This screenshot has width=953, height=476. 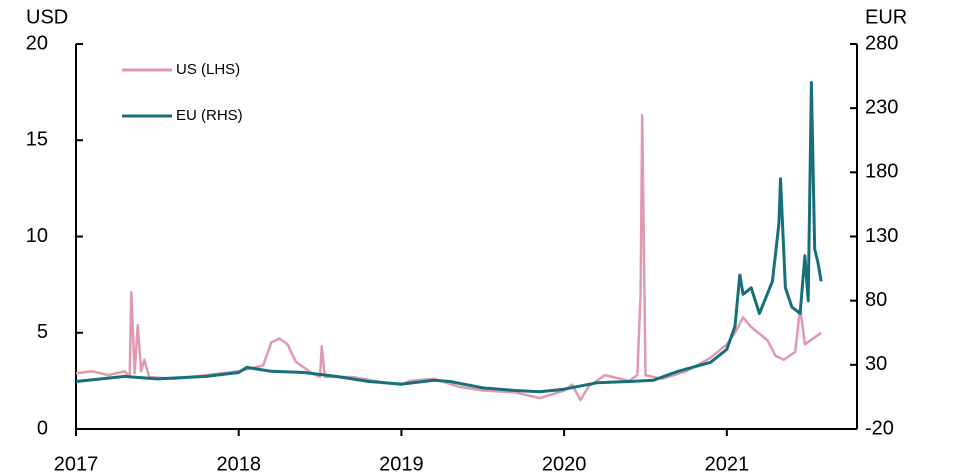 What do you see at coordinates (37, 140) in the screenshot?
I see `y-tick-label: 15` at bounding box center [37, 140].